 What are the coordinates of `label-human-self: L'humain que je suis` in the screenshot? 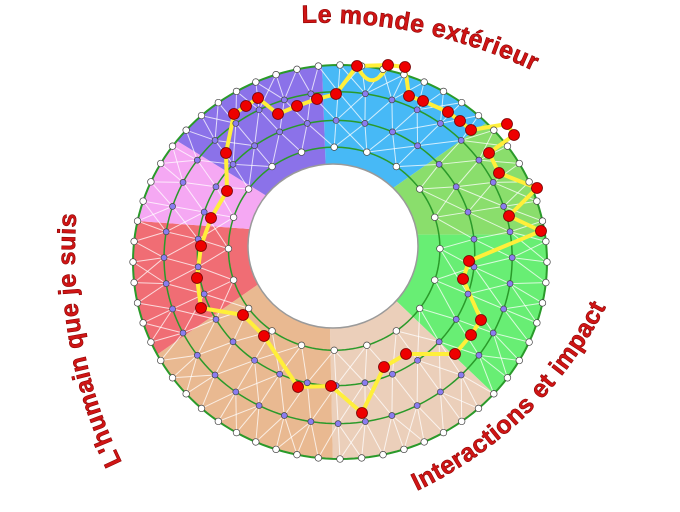 It's located at (90, 342).